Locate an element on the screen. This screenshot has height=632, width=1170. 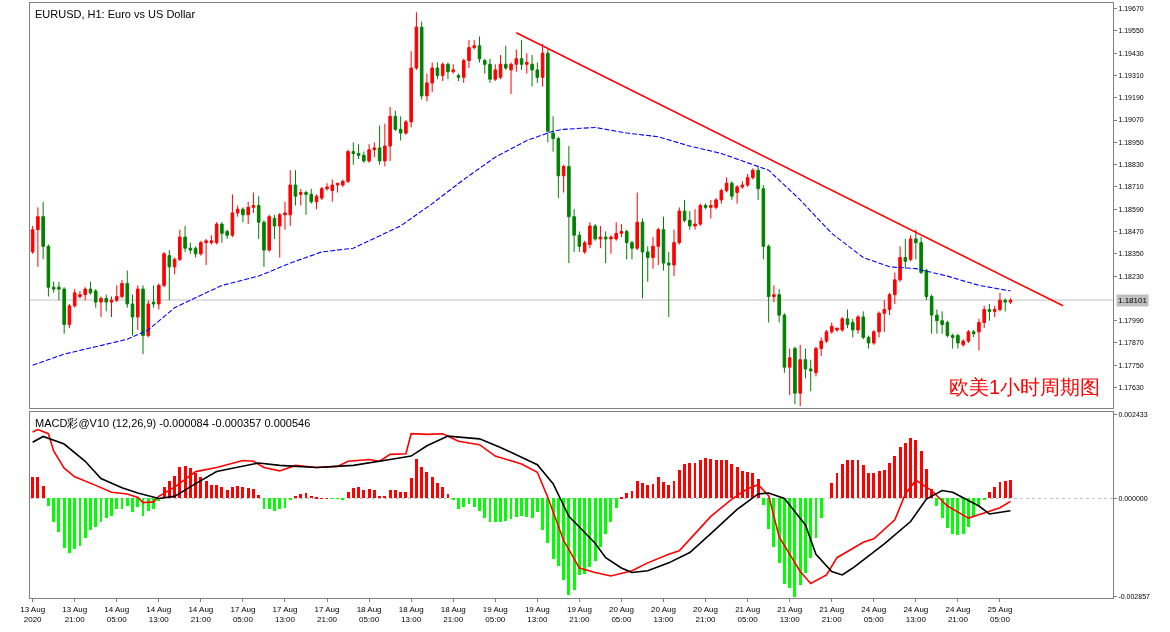
x-tick-label: 17 Aug 05:00 is located at coordinates (243, 614).